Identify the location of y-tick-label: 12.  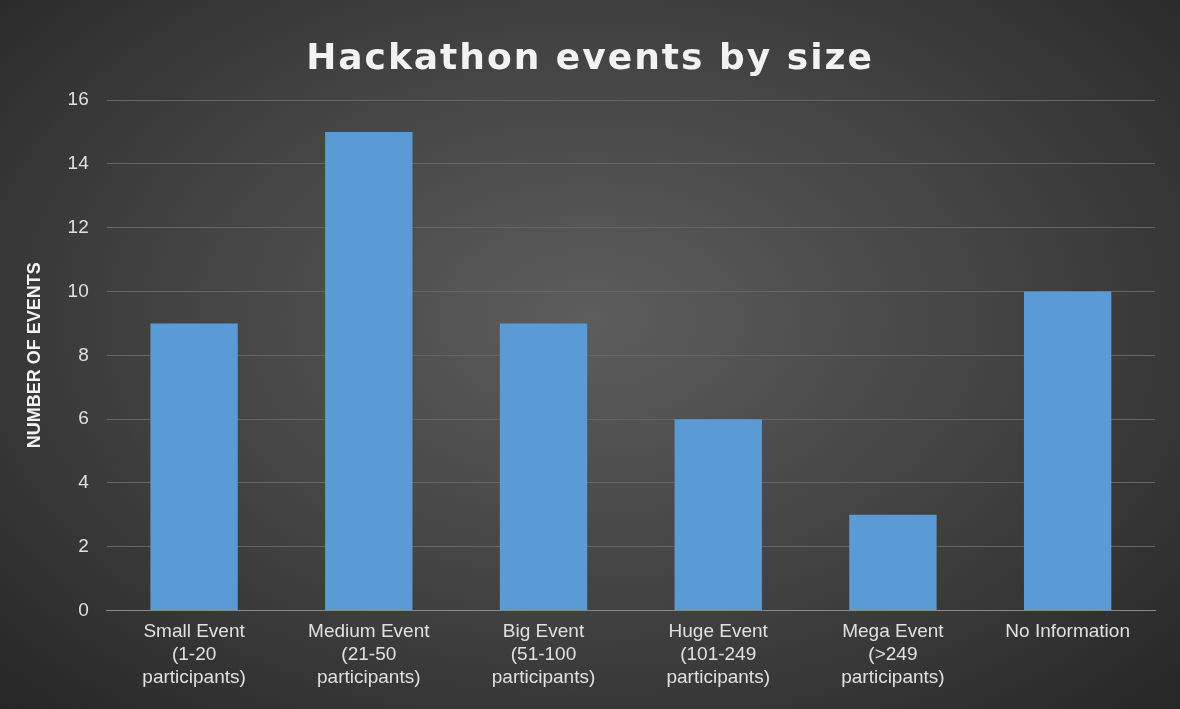
(78, 226).